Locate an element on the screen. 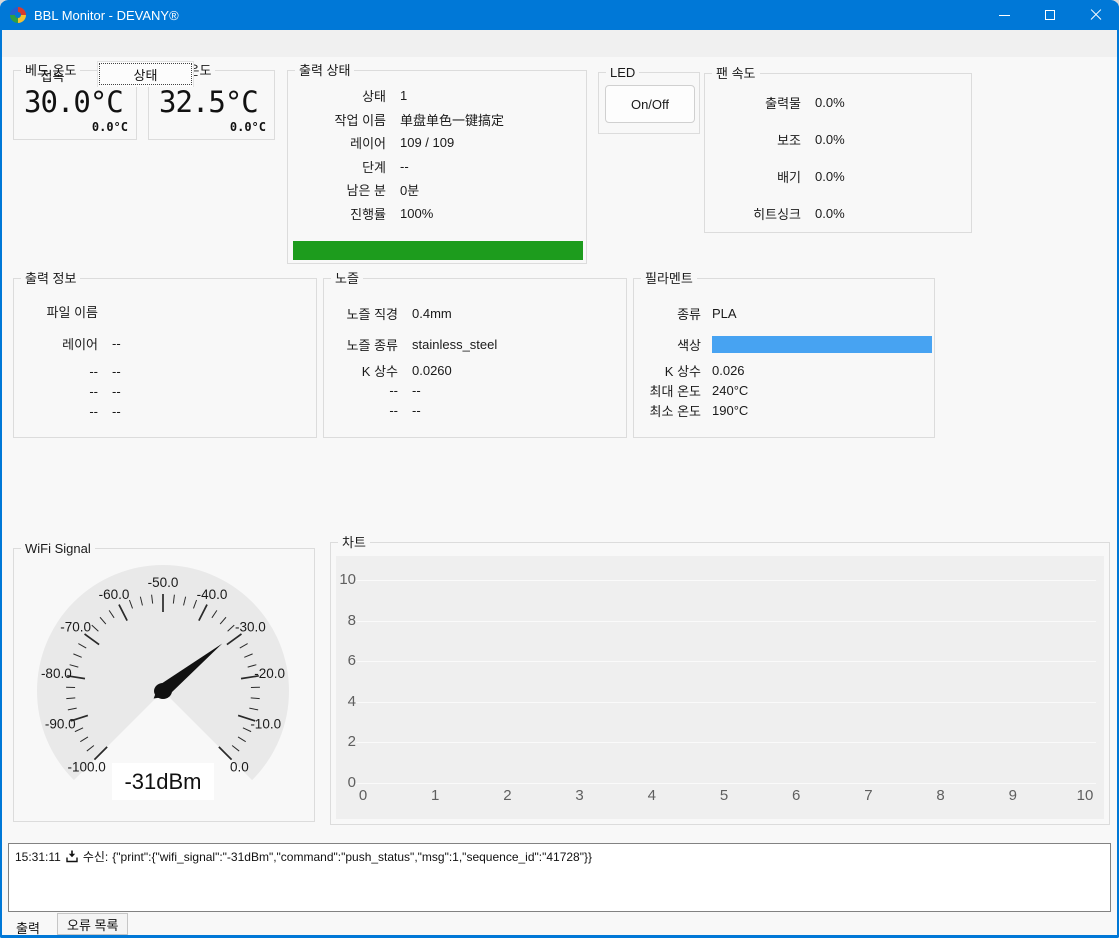  chart-x-tick: 10 is located at coordinates (1085, 795).